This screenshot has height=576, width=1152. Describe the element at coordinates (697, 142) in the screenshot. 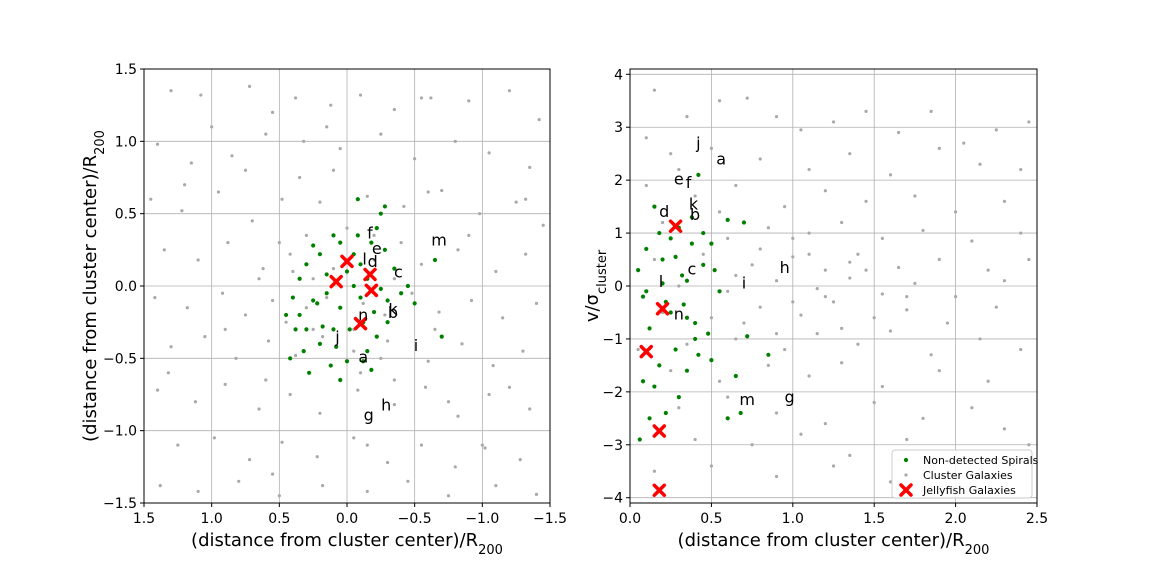

I see `right-annotation-j: j` at that location.